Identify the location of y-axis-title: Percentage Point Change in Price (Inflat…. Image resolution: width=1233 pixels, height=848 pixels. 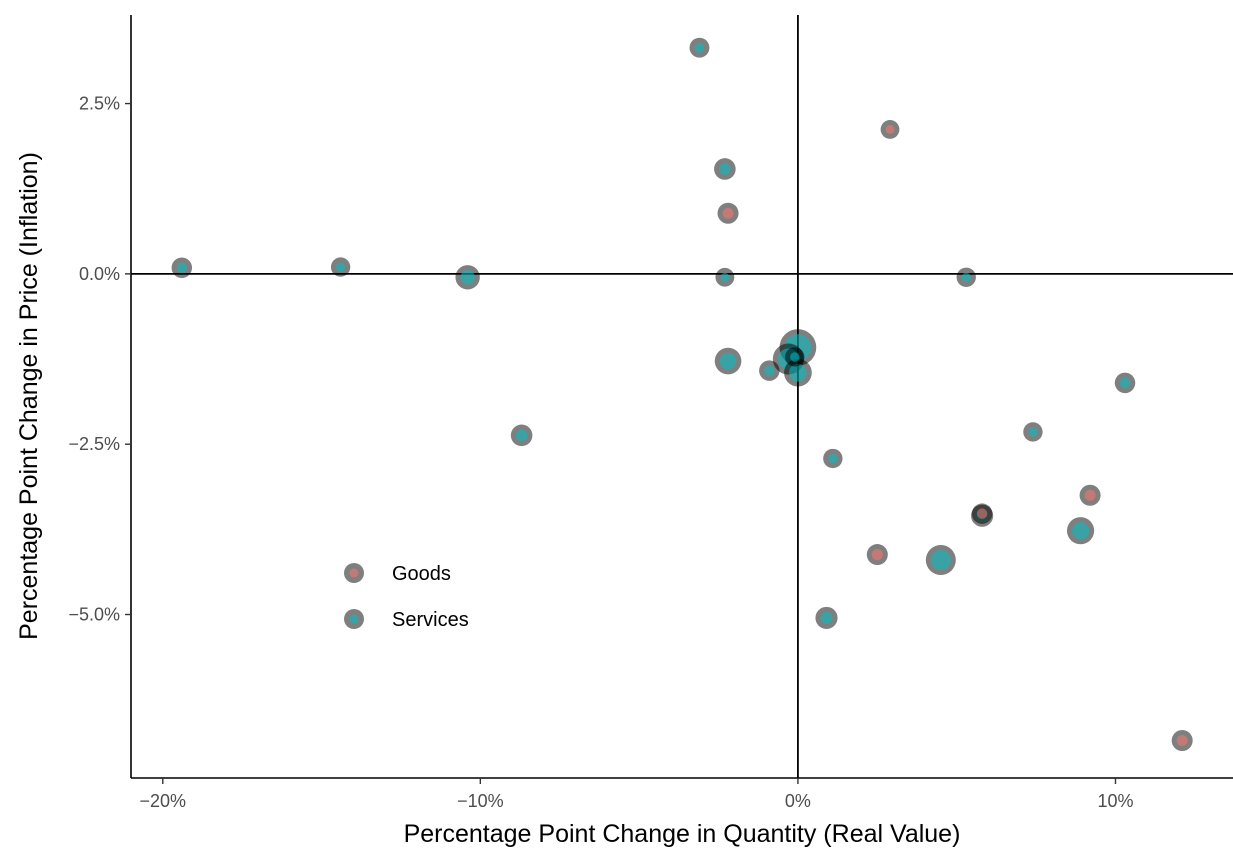
(29, 396).